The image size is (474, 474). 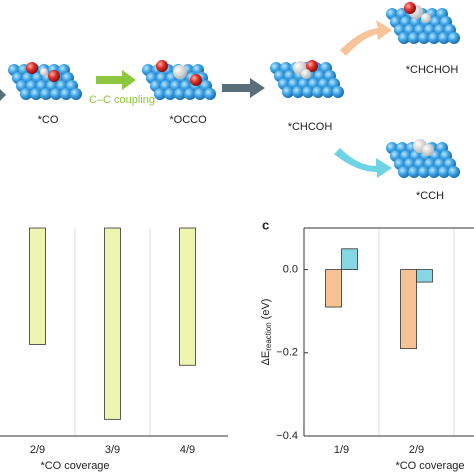 What do you see at coordinates (268, 336) in the screenshot?
I see `y-label-subscript: reaction` at bounding box center [268, 336].